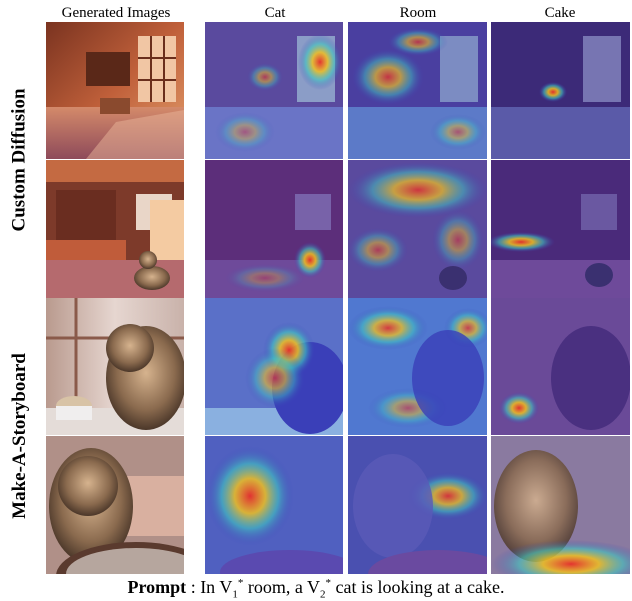 The image size is (632, 601). I want to click on prompt-sup-2: *, so click(328, 583).